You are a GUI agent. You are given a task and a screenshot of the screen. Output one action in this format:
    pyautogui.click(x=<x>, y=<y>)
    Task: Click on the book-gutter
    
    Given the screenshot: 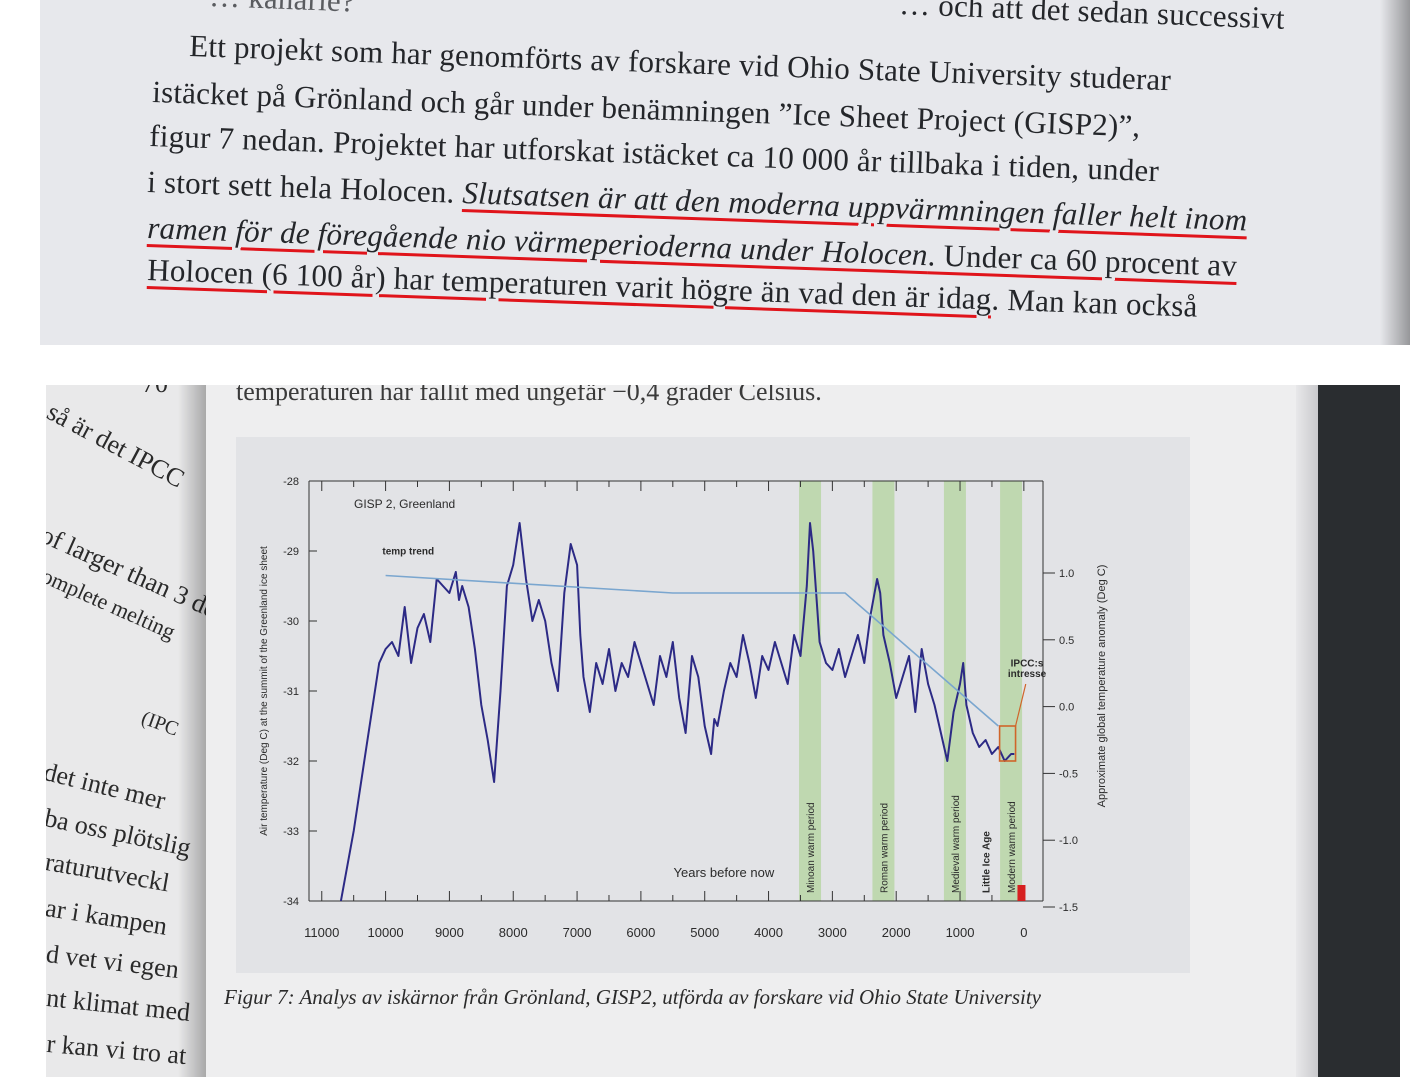 What is the action you would take?
    pyautogui.click(x=192, y=731)
    